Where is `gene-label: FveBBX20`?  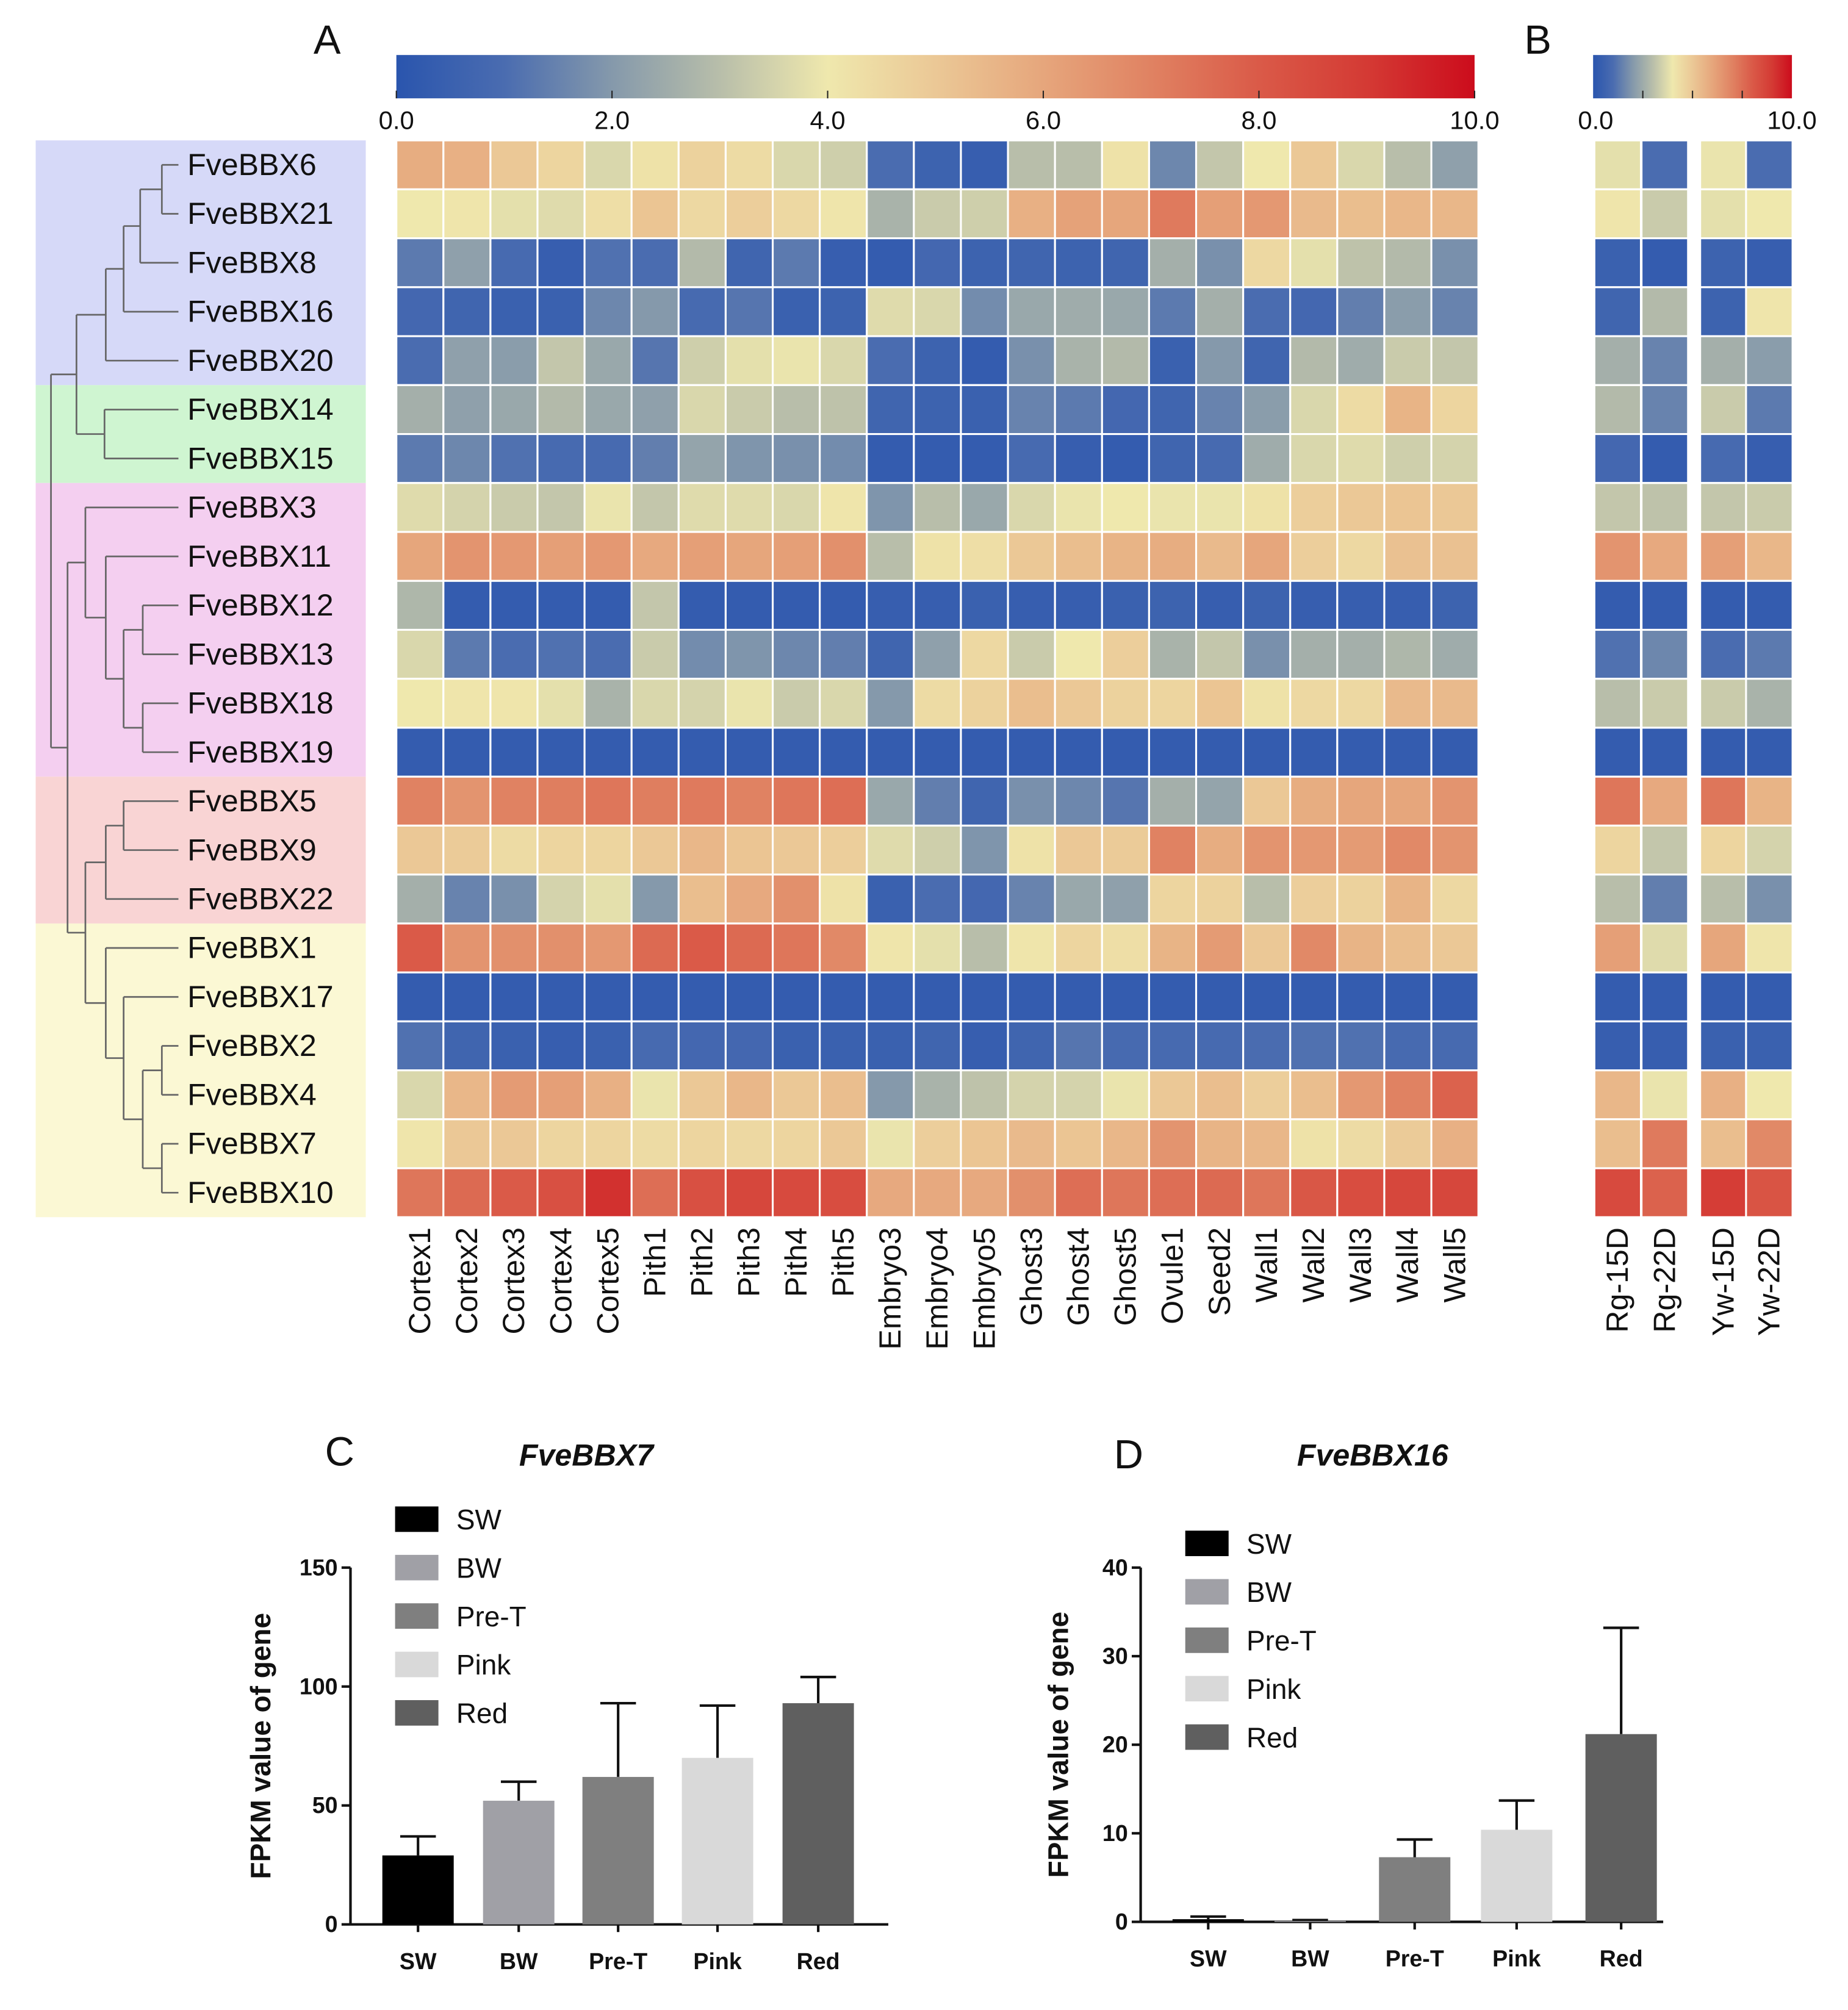
gene-label: FveBBX20 is located at coordinates (260, 360).